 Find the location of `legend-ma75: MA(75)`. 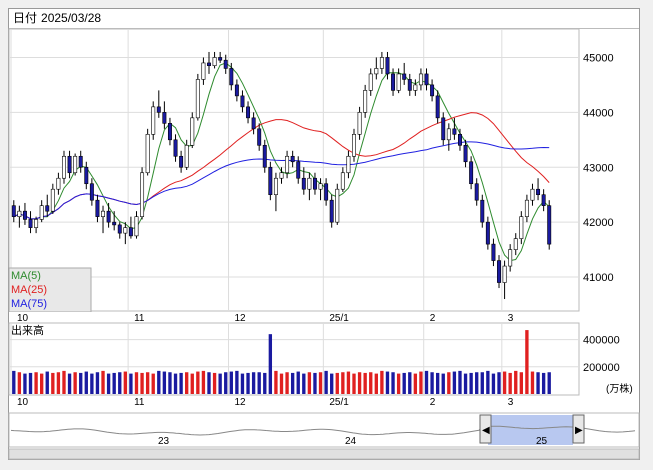

legend-ma75: MA(75) is located at coordinates (29, 304).